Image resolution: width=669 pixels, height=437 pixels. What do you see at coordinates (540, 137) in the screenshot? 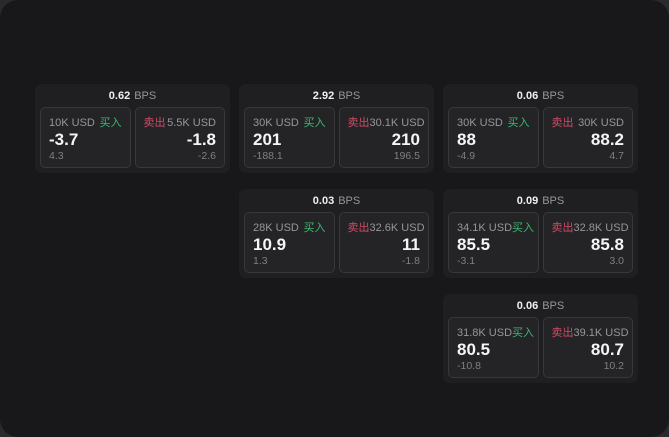
I see `quote-panels: 30K USD 买入 88 -4.9 卖出 30K USD 88.2 4.7` at bounding box center [540, 137].